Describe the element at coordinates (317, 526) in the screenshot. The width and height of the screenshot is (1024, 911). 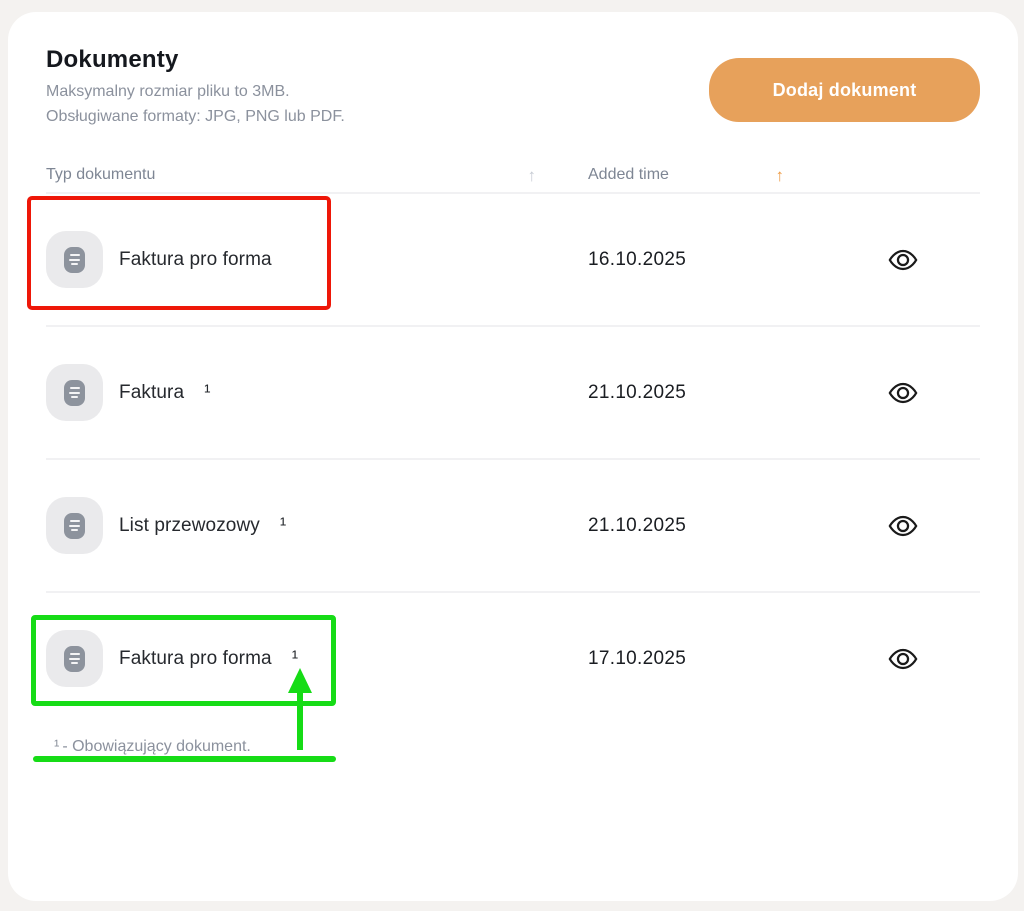
I see `document-type-cell: List przewozowy ¹` at that location.